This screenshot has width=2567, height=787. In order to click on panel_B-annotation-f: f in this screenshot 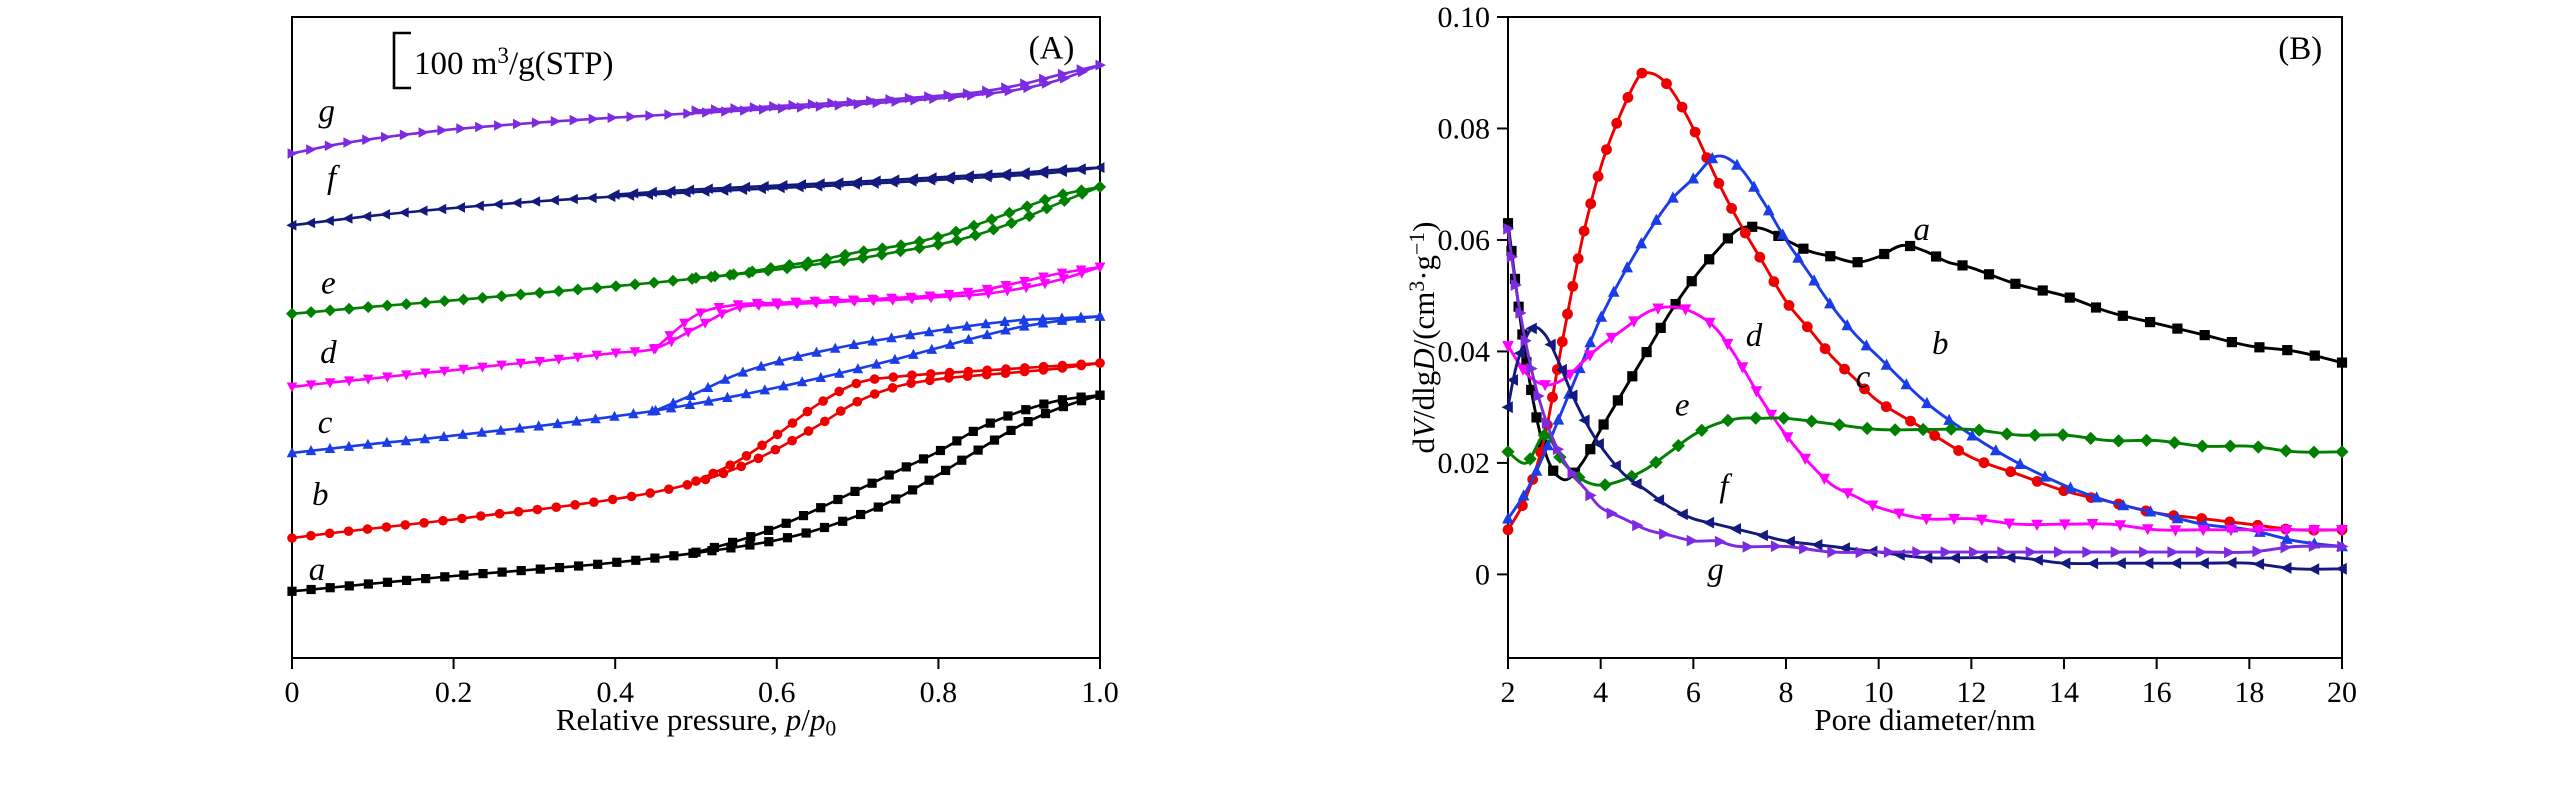, I will do `click(1725, 486)`.